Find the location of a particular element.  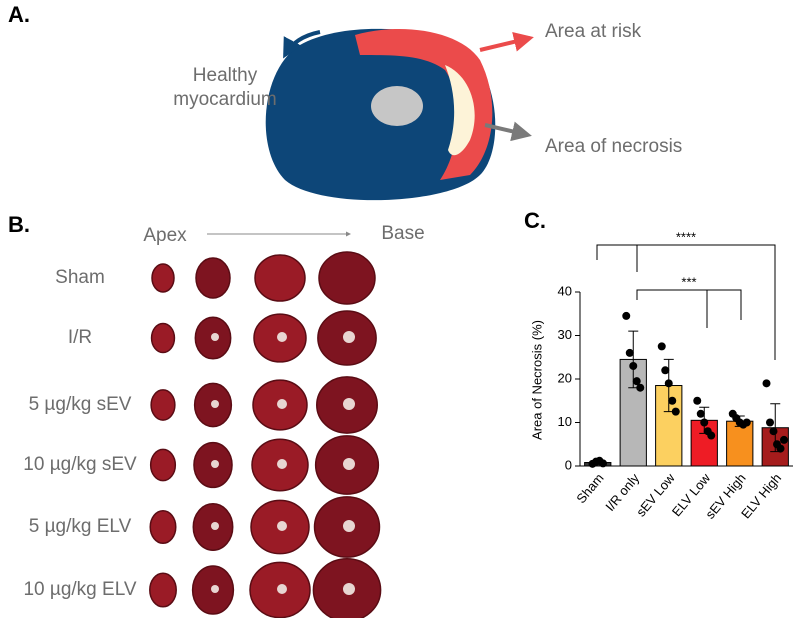

row-label: 5 µg/kg sEV is located at coordinates (80, 404).